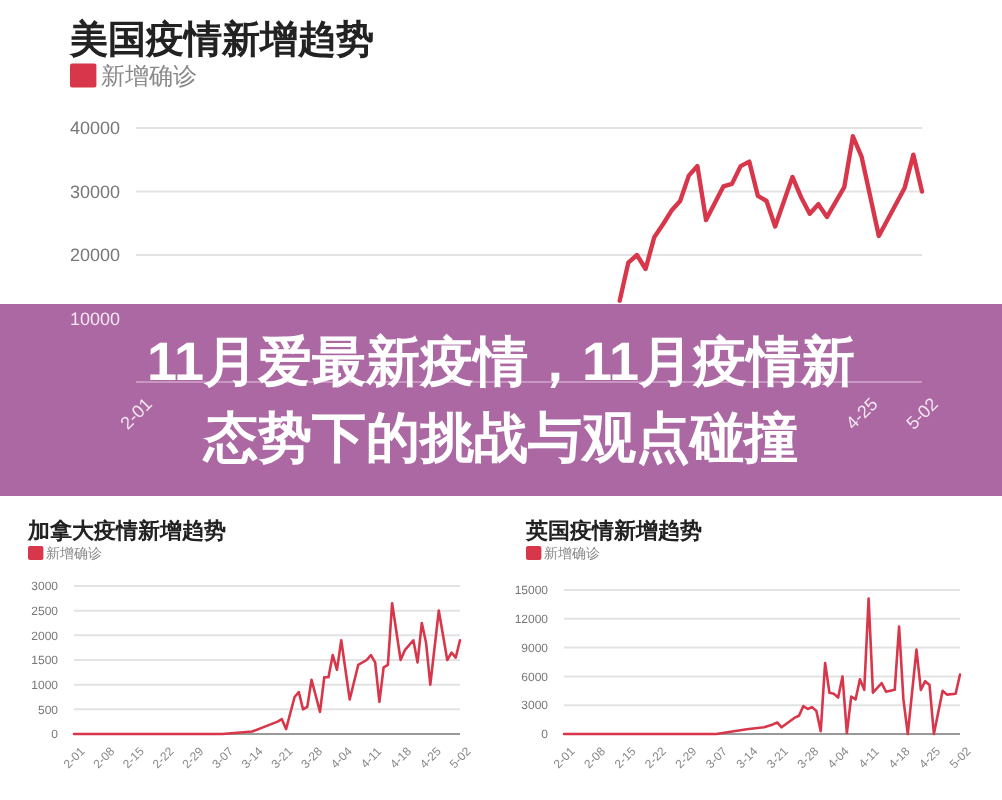  Describe the element at coordinates (861, 413) in the screenshot. I see `x-tick-label: 4-25` at that location.